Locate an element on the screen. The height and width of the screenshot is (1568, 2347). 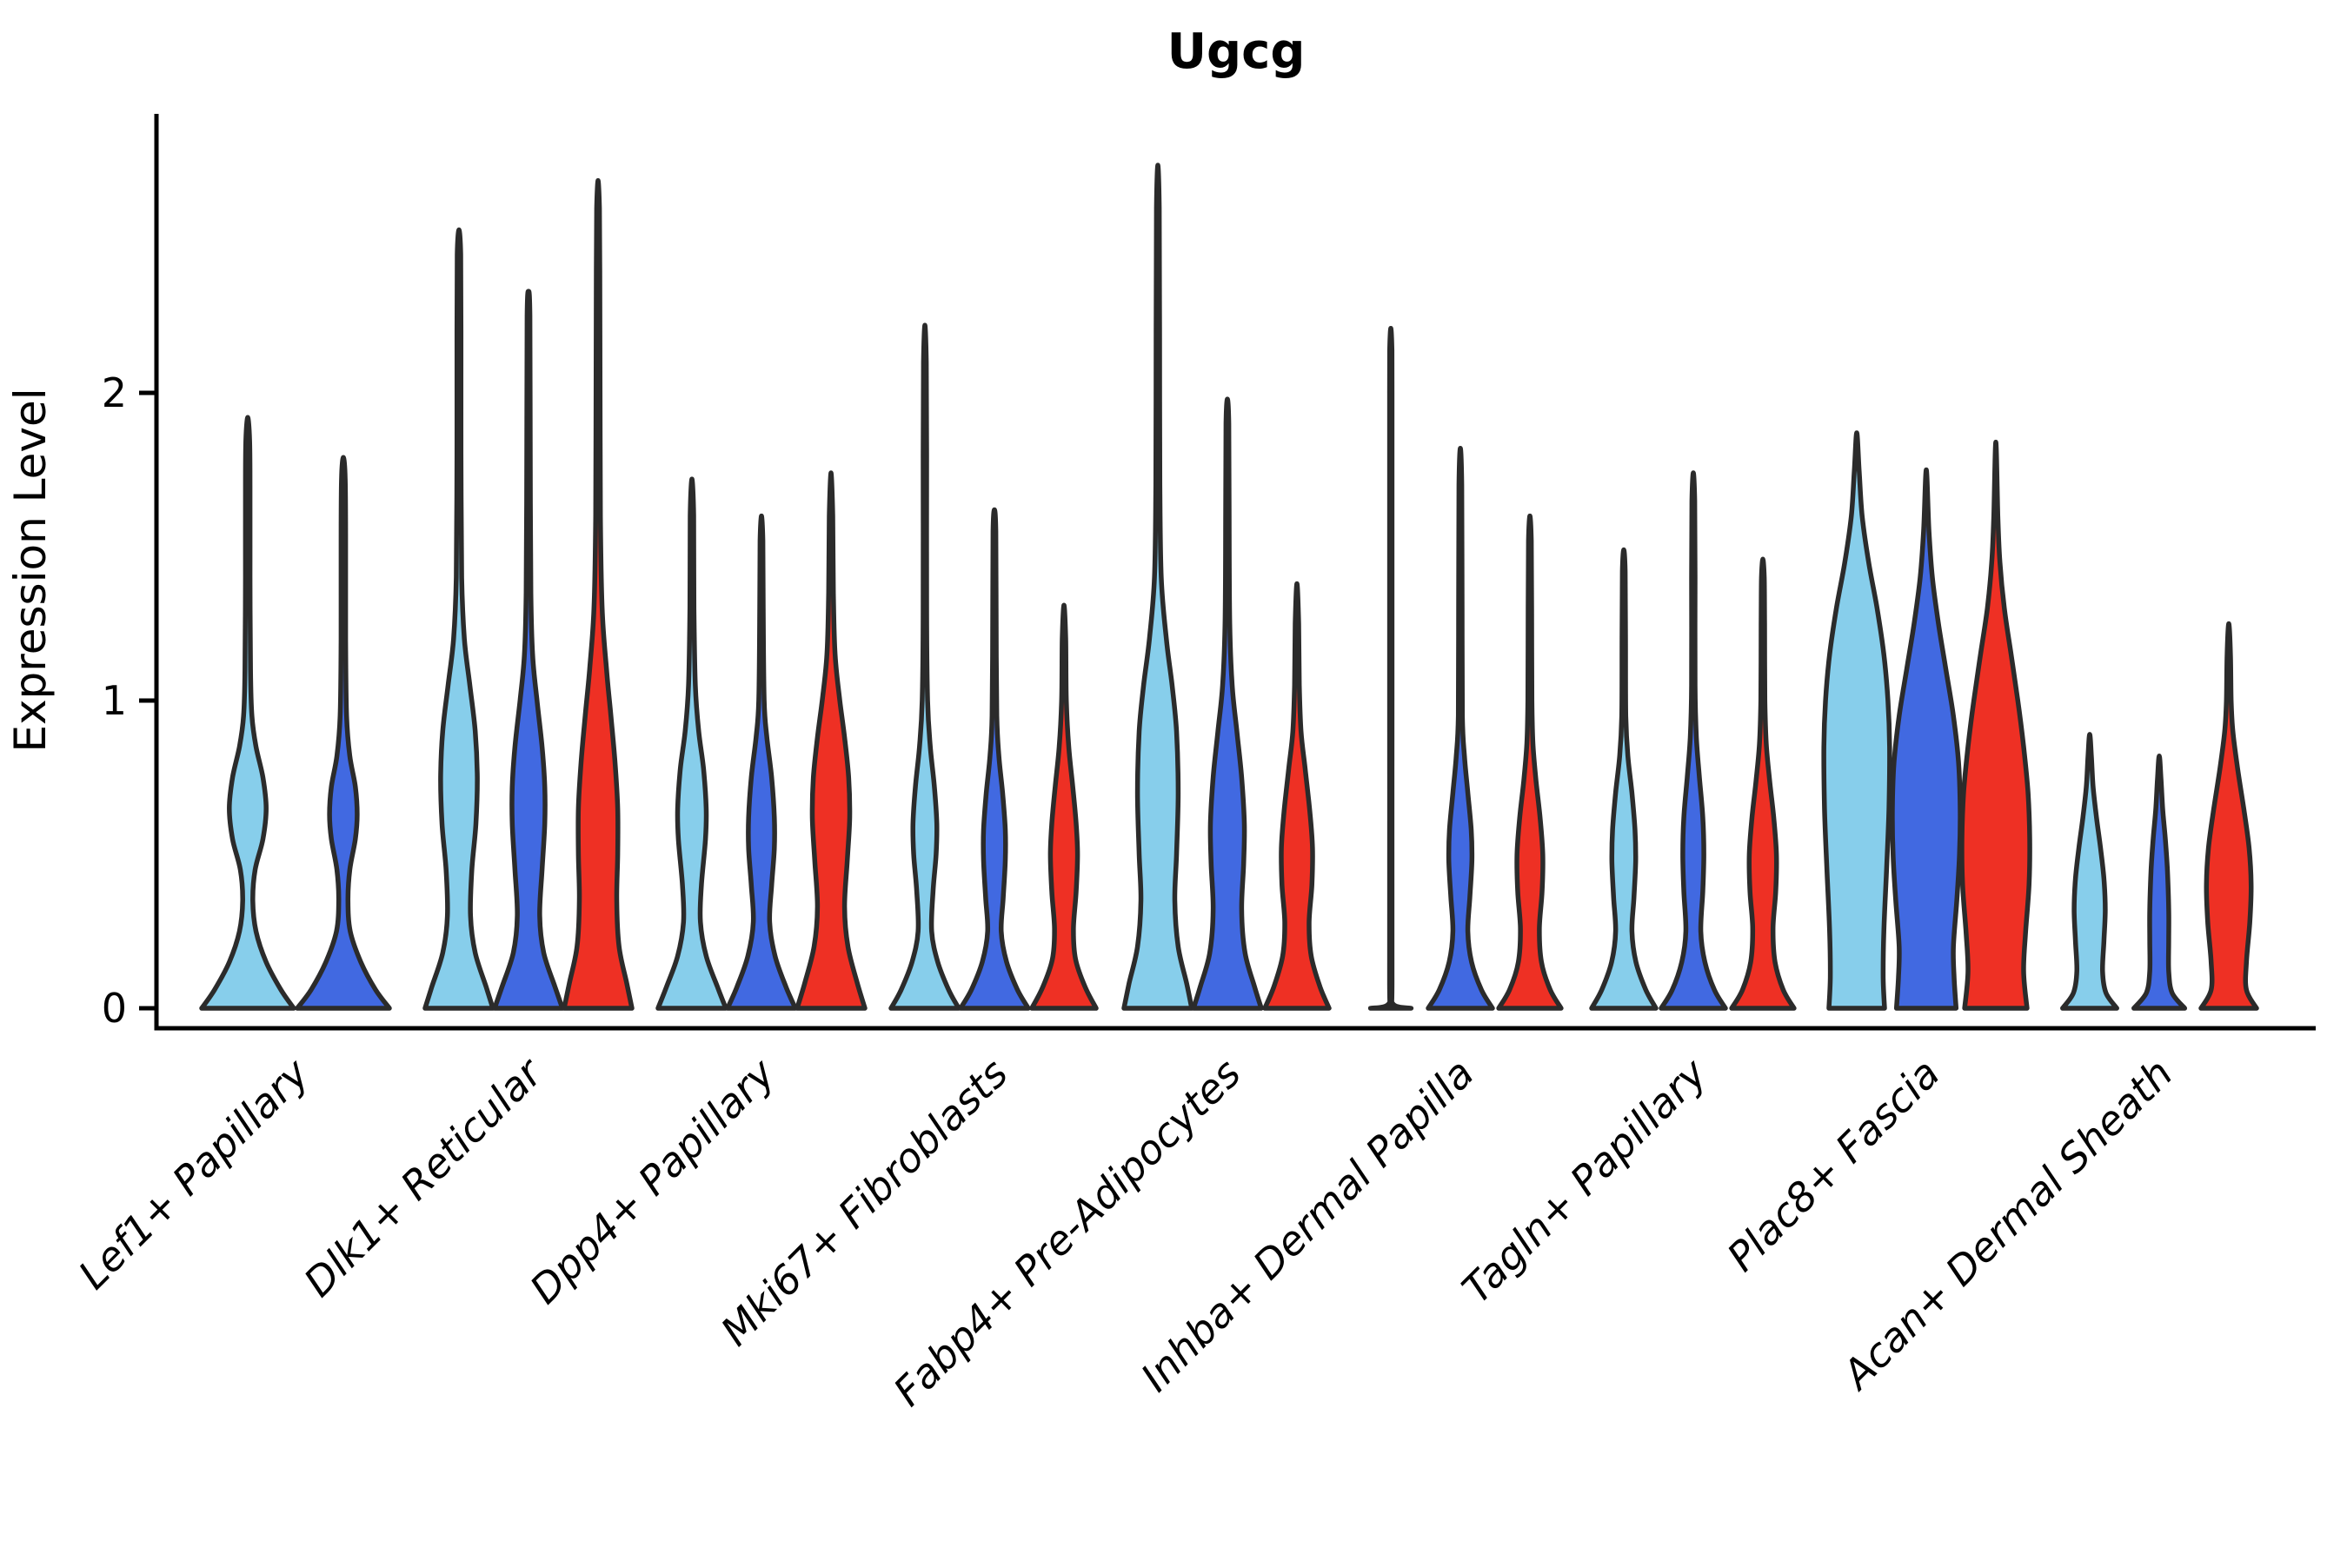
violin-dlk1-reticular-royal-blue is located at coordinates (528, 650).